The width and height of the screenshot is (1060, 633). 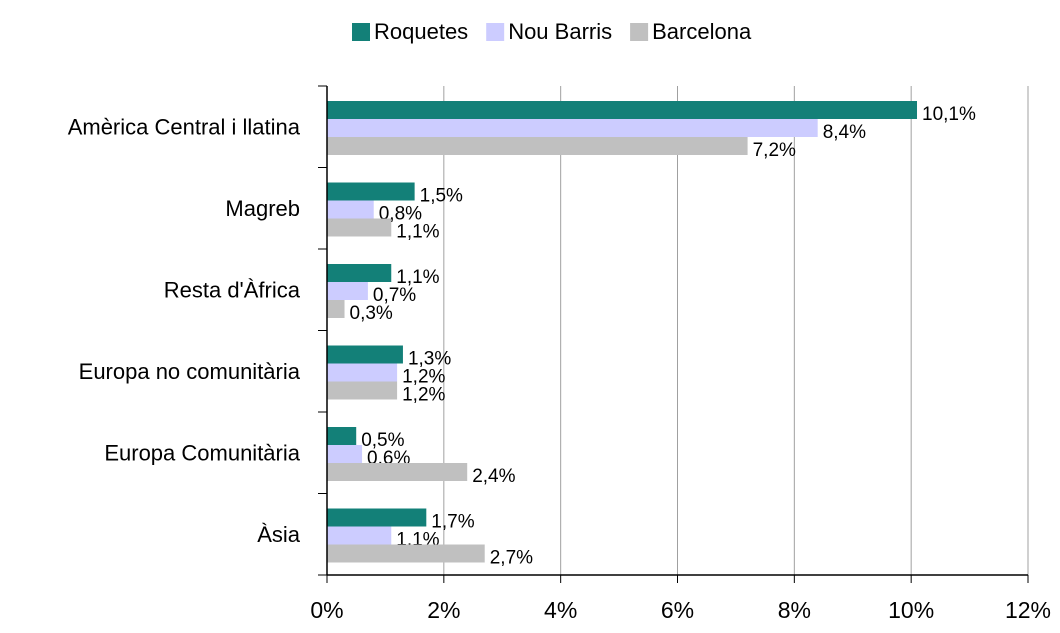 I want to click on legend-label: Nou Barris, so click(x=560, y=31).